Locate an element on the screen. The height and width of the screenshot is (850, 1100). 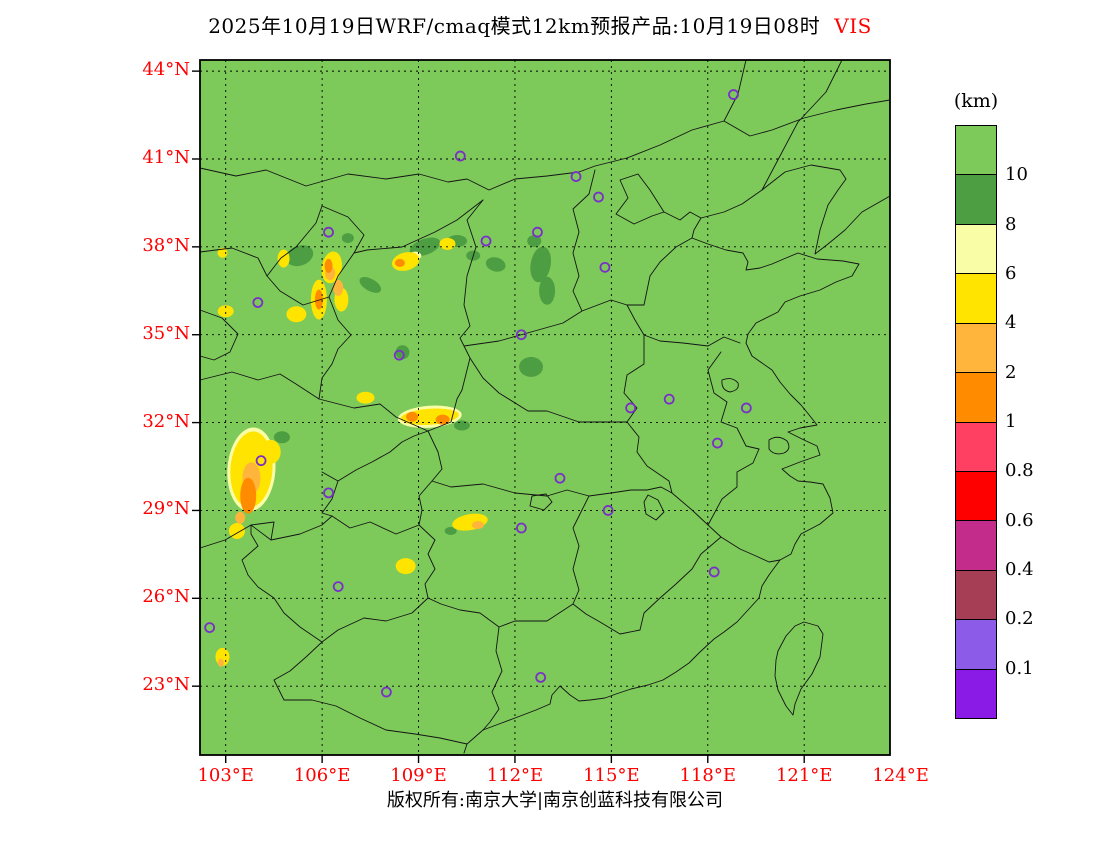
lat-label-44: 44°N is located at coordinates (166, 70).